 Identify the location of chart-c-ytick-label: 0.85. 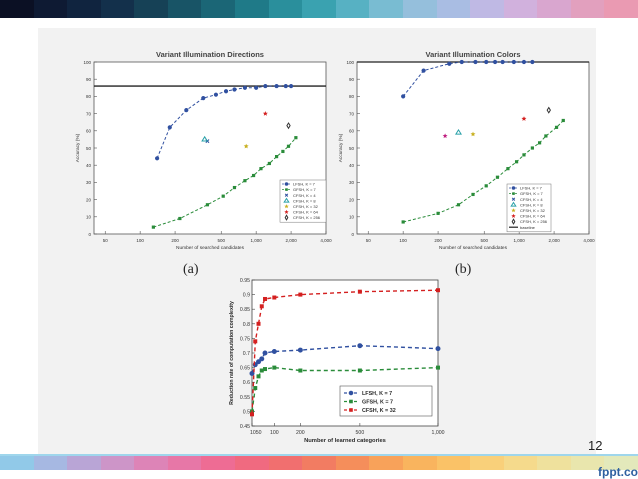
(245, 310).